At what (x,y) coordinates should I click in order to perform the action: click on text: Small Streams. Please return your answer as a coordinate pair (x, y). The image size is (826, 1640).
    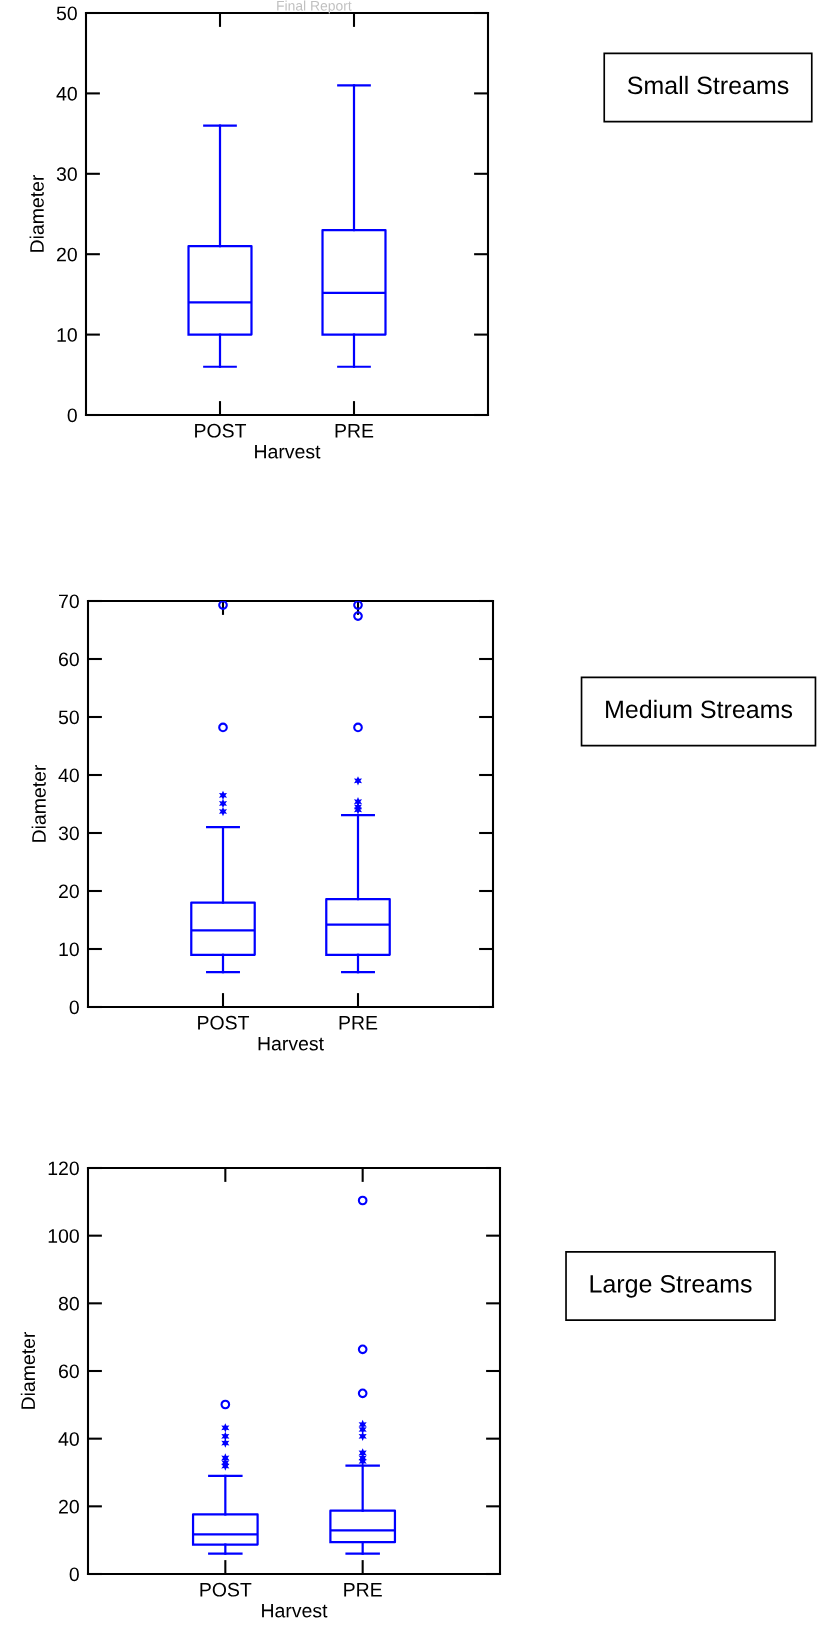
    Looking at the image, I should click on (708, 85).